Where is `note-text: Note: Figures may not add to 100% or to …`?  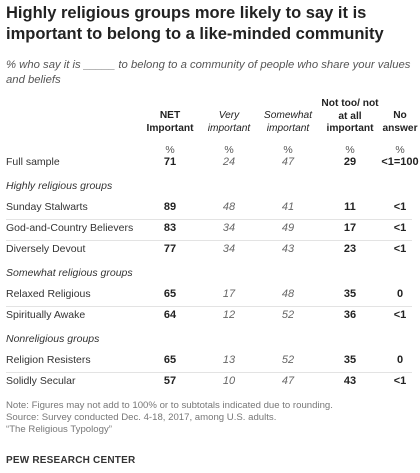 note-text: Note: Figures may not add to 100% or to … is located at coordinates (169, 405).